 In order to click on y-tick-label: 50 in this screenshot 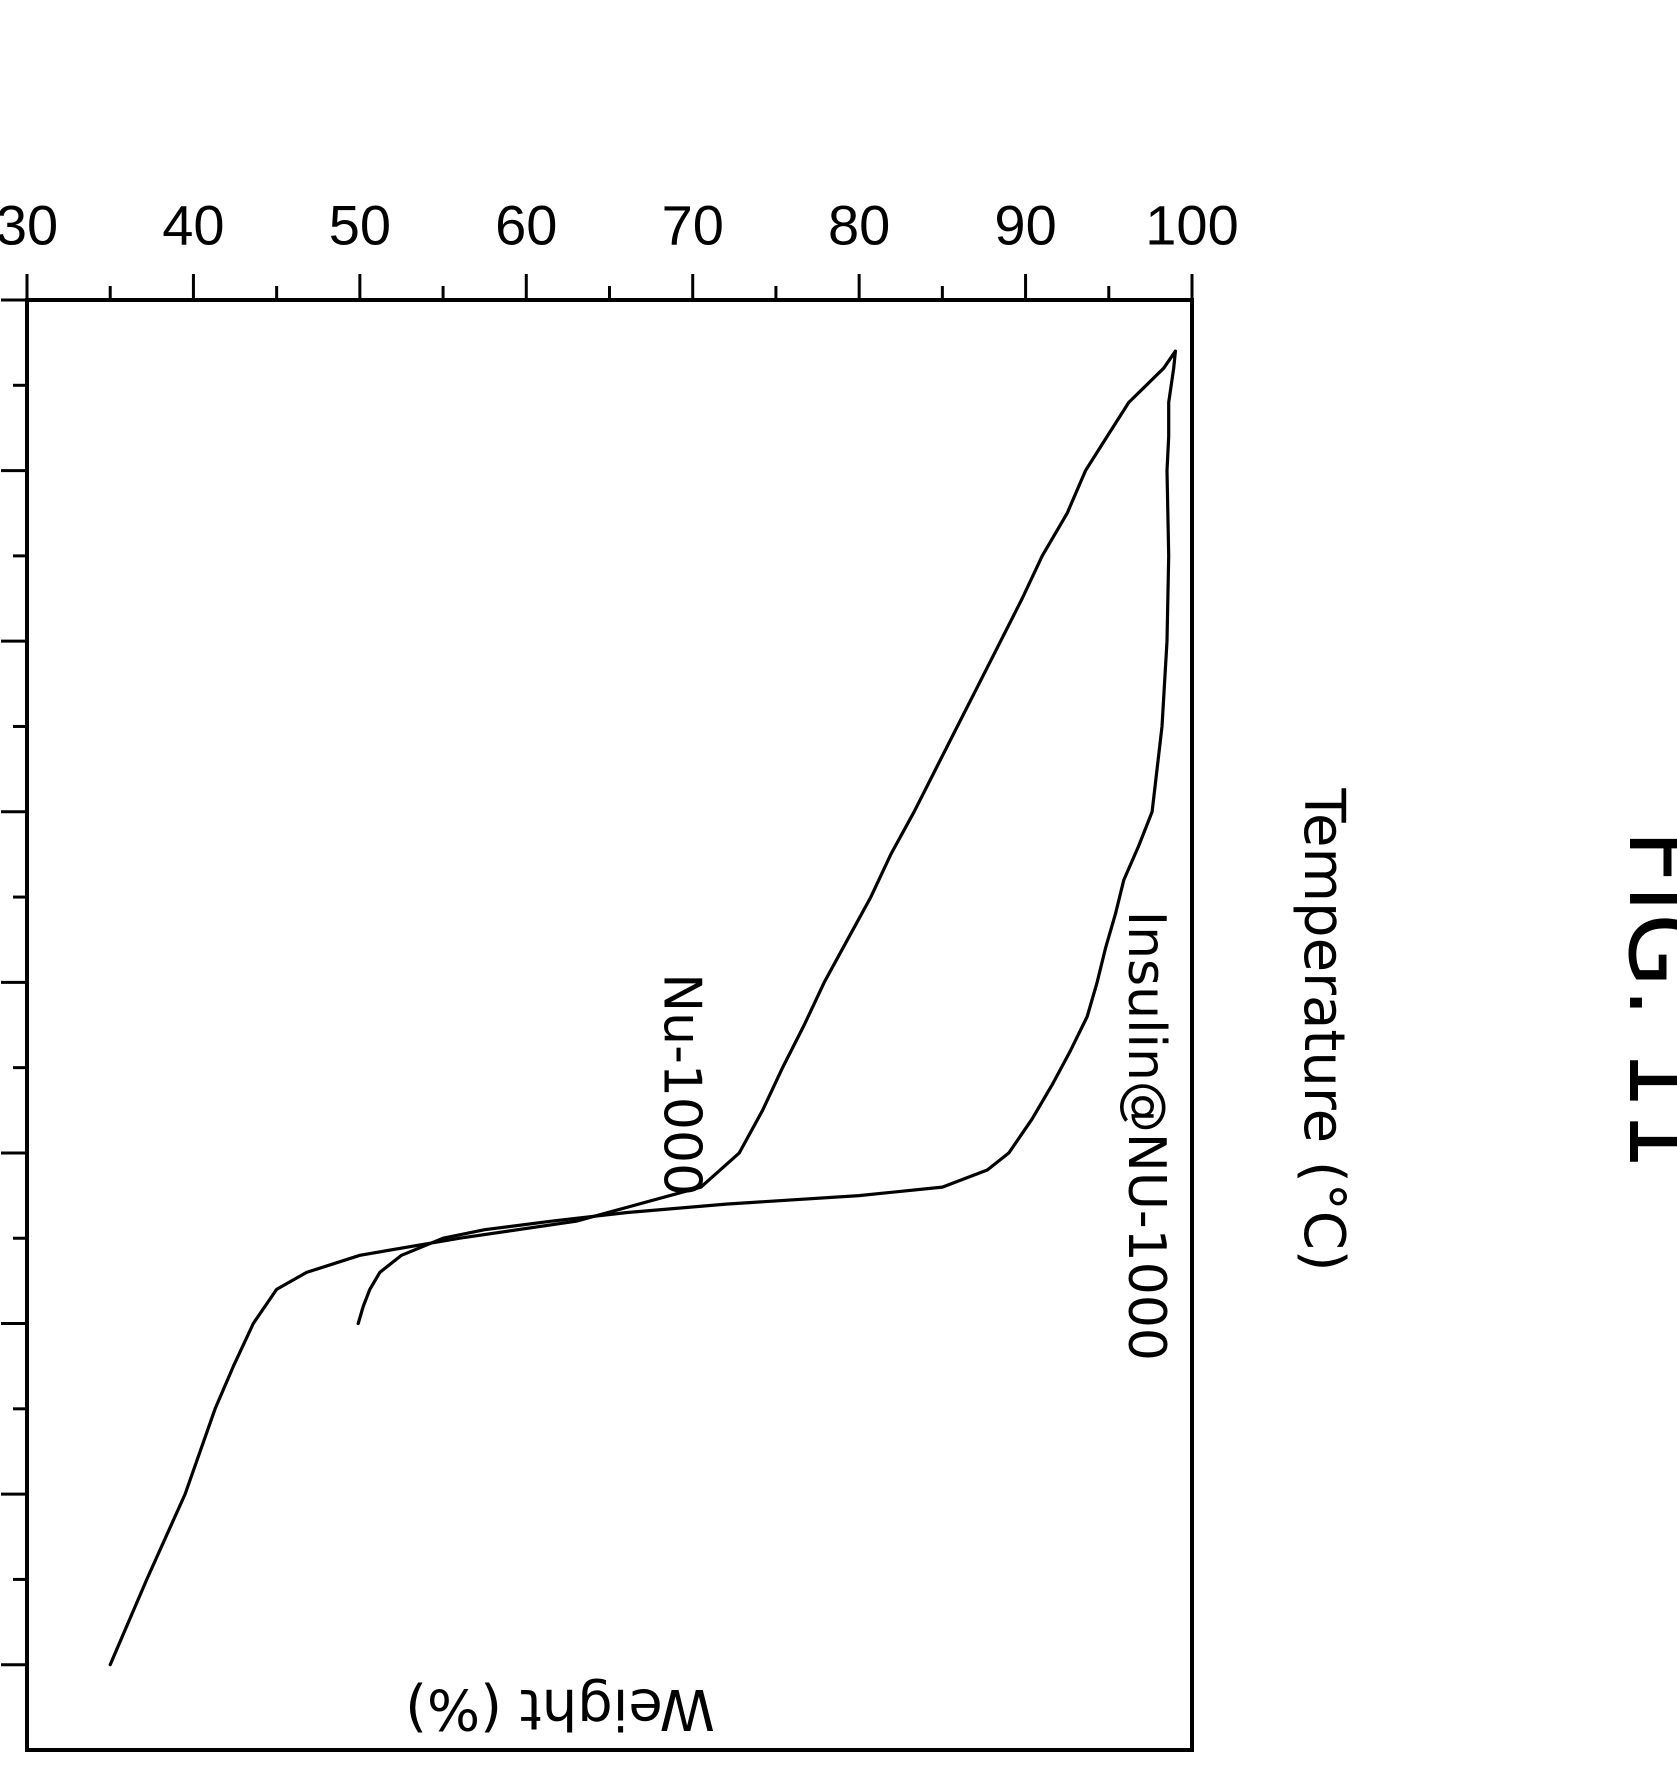, I will do `click(360, 225)`.